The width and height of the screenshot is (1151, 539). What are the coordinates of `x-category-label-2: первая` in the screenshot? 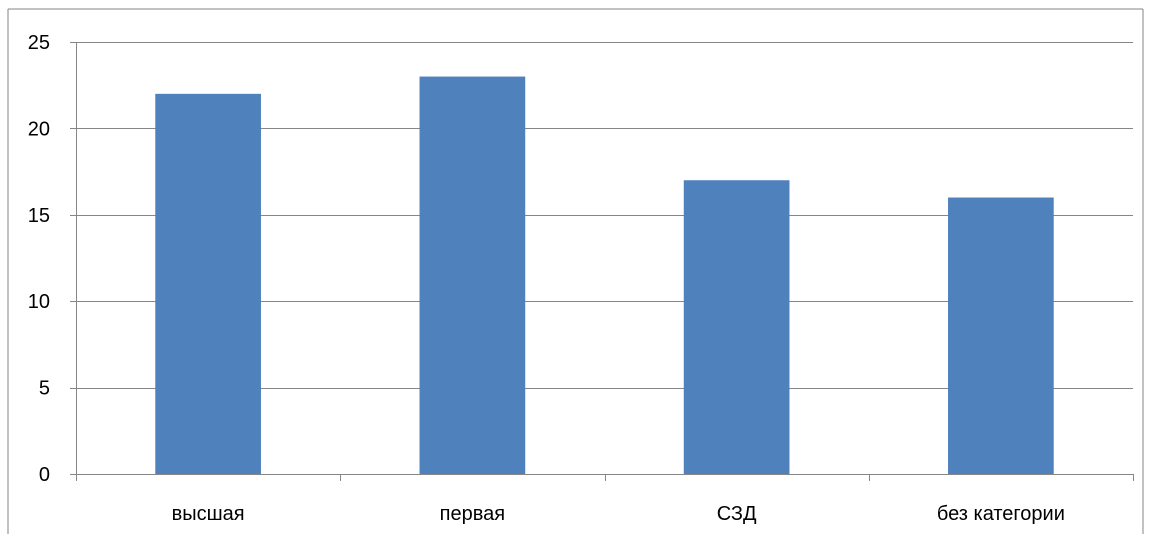 It's located at (472, 514).